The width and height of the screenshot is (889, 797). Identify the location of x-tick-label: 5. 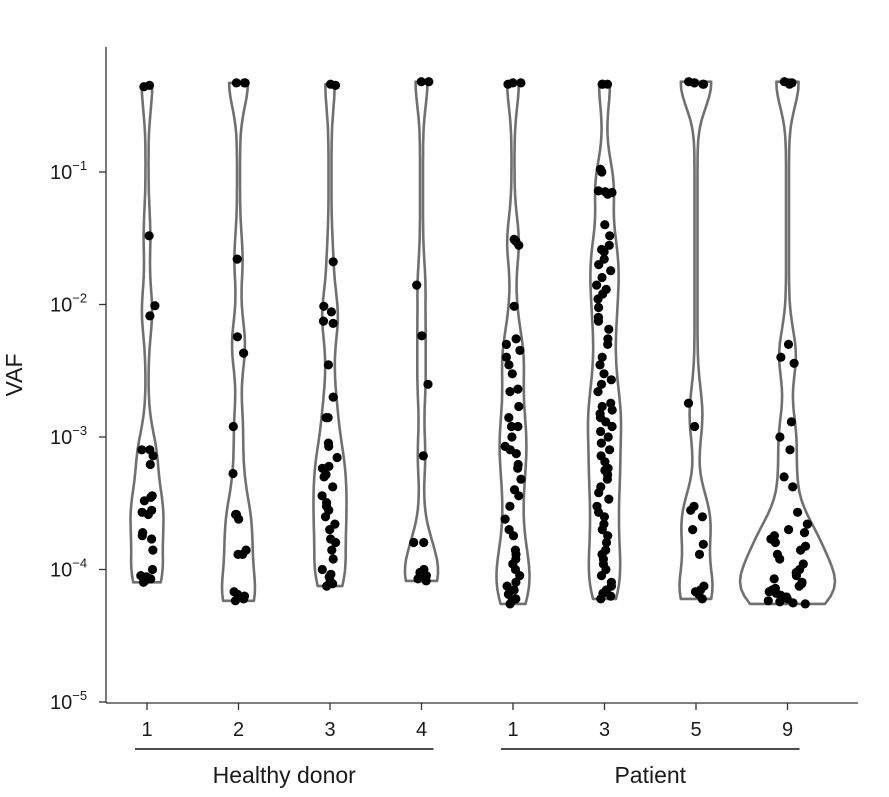
(695, 730).